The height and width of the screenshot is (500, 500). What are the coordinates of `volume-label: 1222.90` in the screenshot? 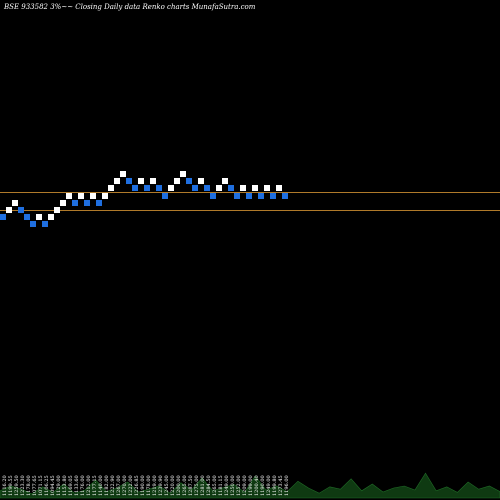 It's located at (113, 485).